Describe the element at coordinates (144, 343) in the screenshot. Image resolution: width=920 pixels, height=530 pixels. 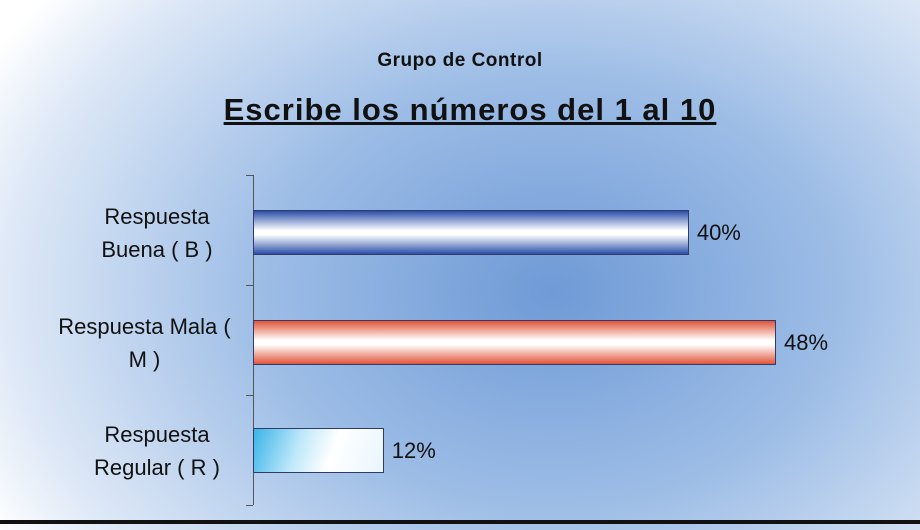
I see `category-label: Respuesta Mala ( M )` at that location.